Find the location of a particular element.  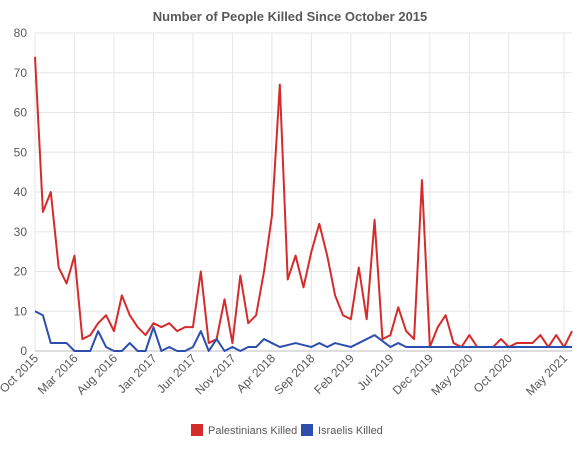

y-tick-label: 80 is located at coordinates (21, 33).